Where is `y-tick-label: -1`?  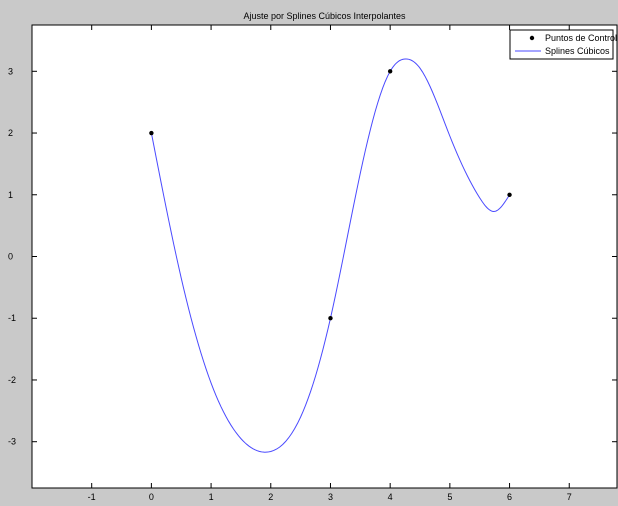 y-tick-label: -1 is located at coordinates (12, 318).